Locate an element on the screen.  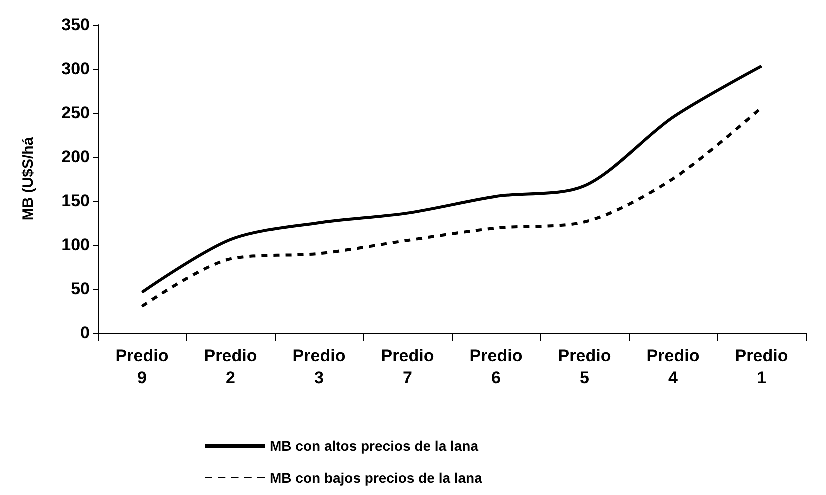
x-tick-label: Predio 5 is located at coordinates (585, 367).